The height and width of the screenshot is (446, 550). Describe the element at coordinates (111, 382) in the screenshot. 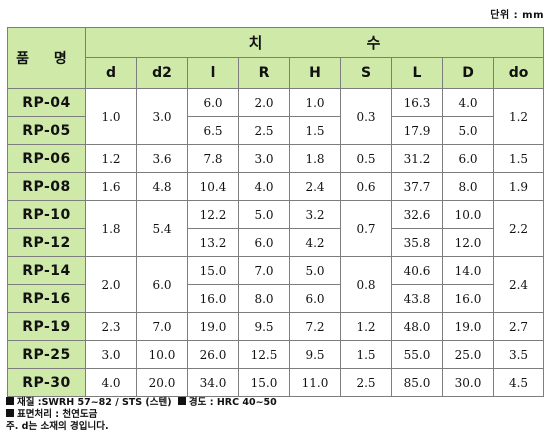

I see `cell-d: 4.0` at that location.